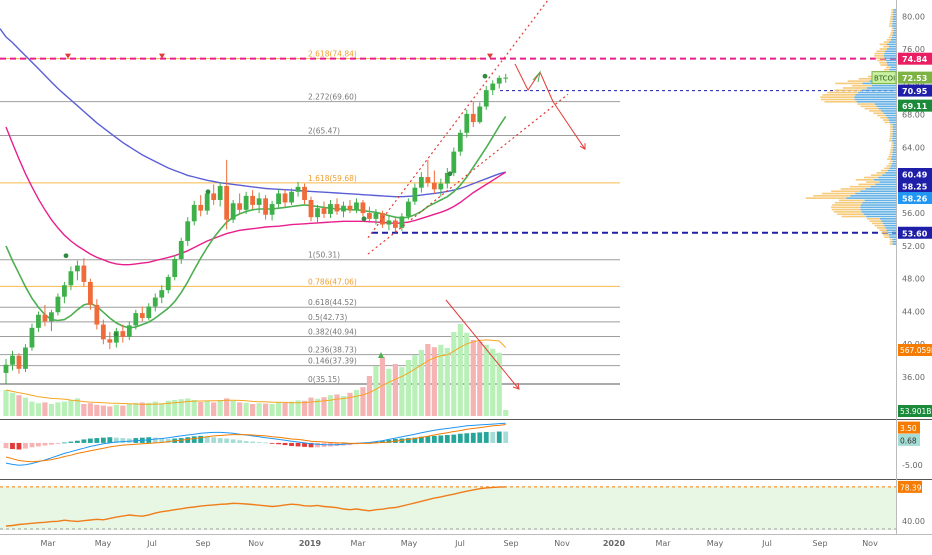 The image size is (932, 555). What do you see at coordinates (913, 213) in the screenshot?
I see `price-tick-label: 56.00` at bounding box center [913, 213].